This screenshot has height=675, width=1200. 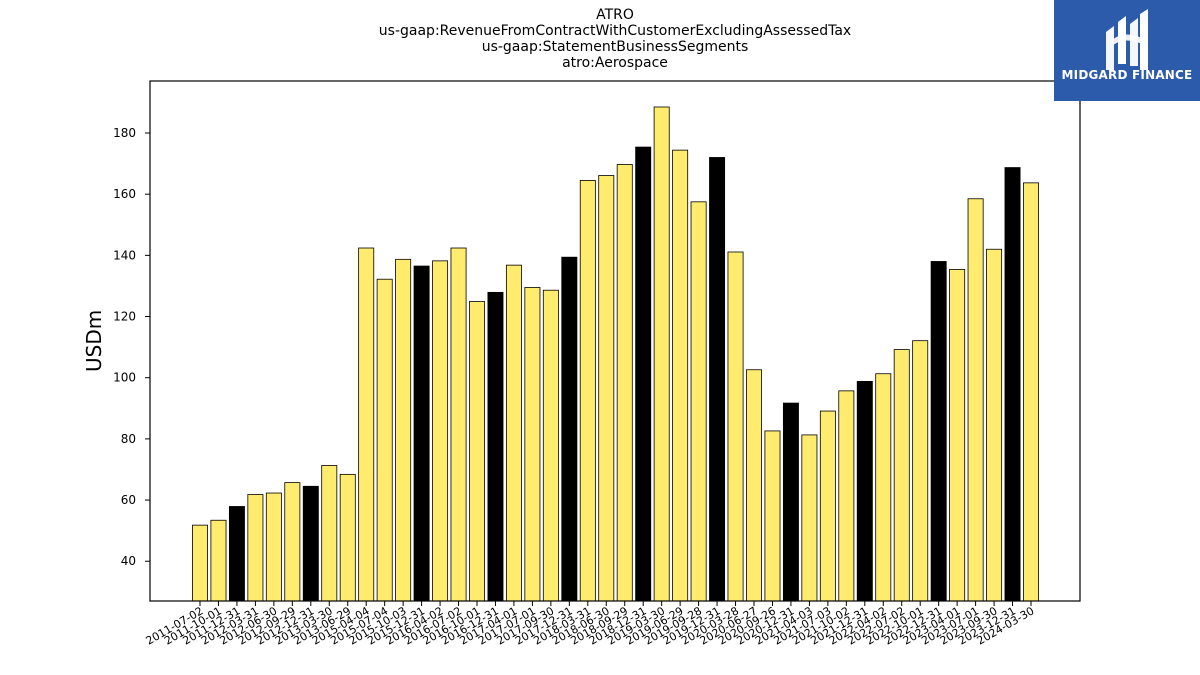 What do you see at coordinates (124, 317) in the screenshot?
I see `y-tick-label: 120` at bounding box center [124, 317].